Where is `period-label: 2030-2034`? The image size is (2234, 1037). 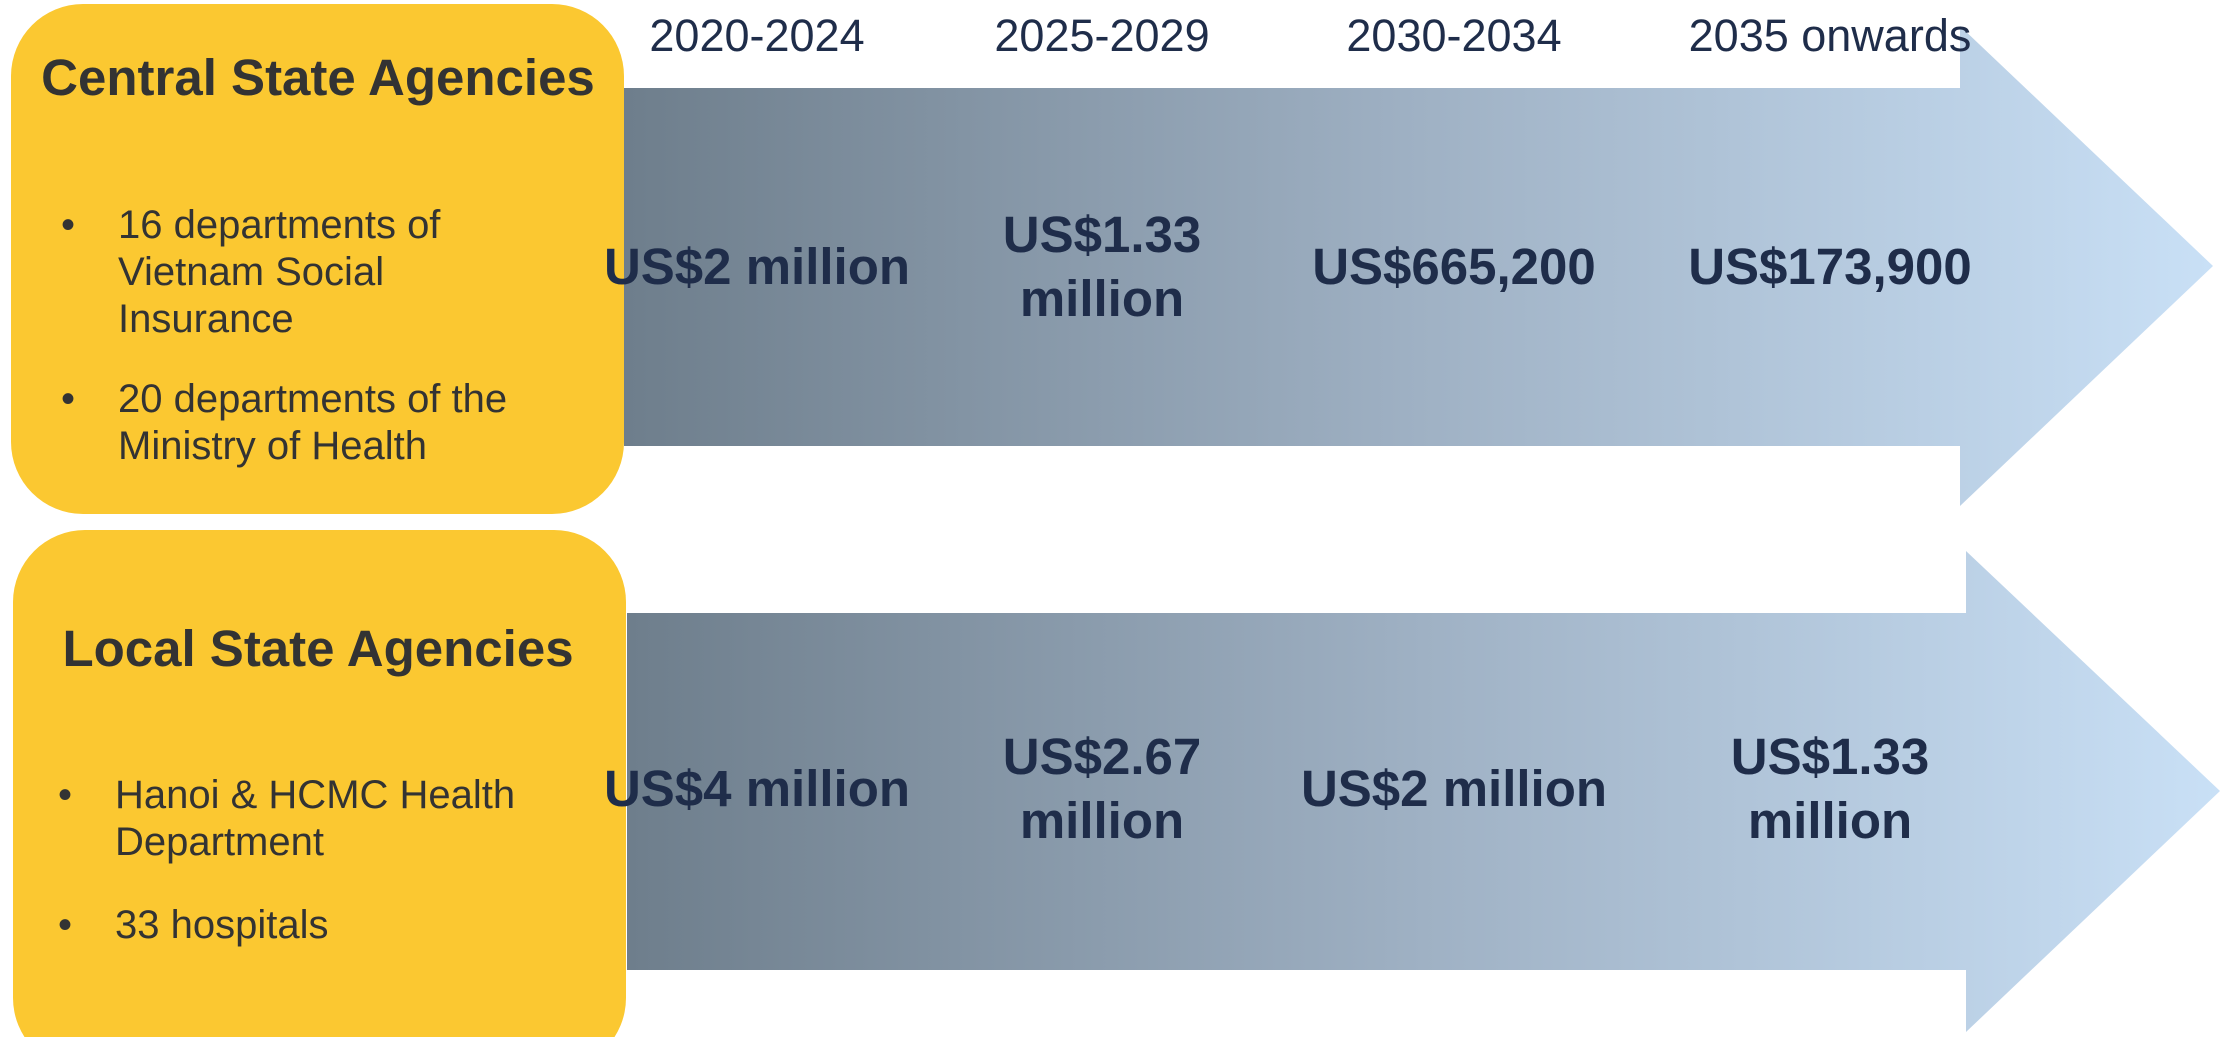 period-label: 2030-2034 is located at coordinates (1454, 35).